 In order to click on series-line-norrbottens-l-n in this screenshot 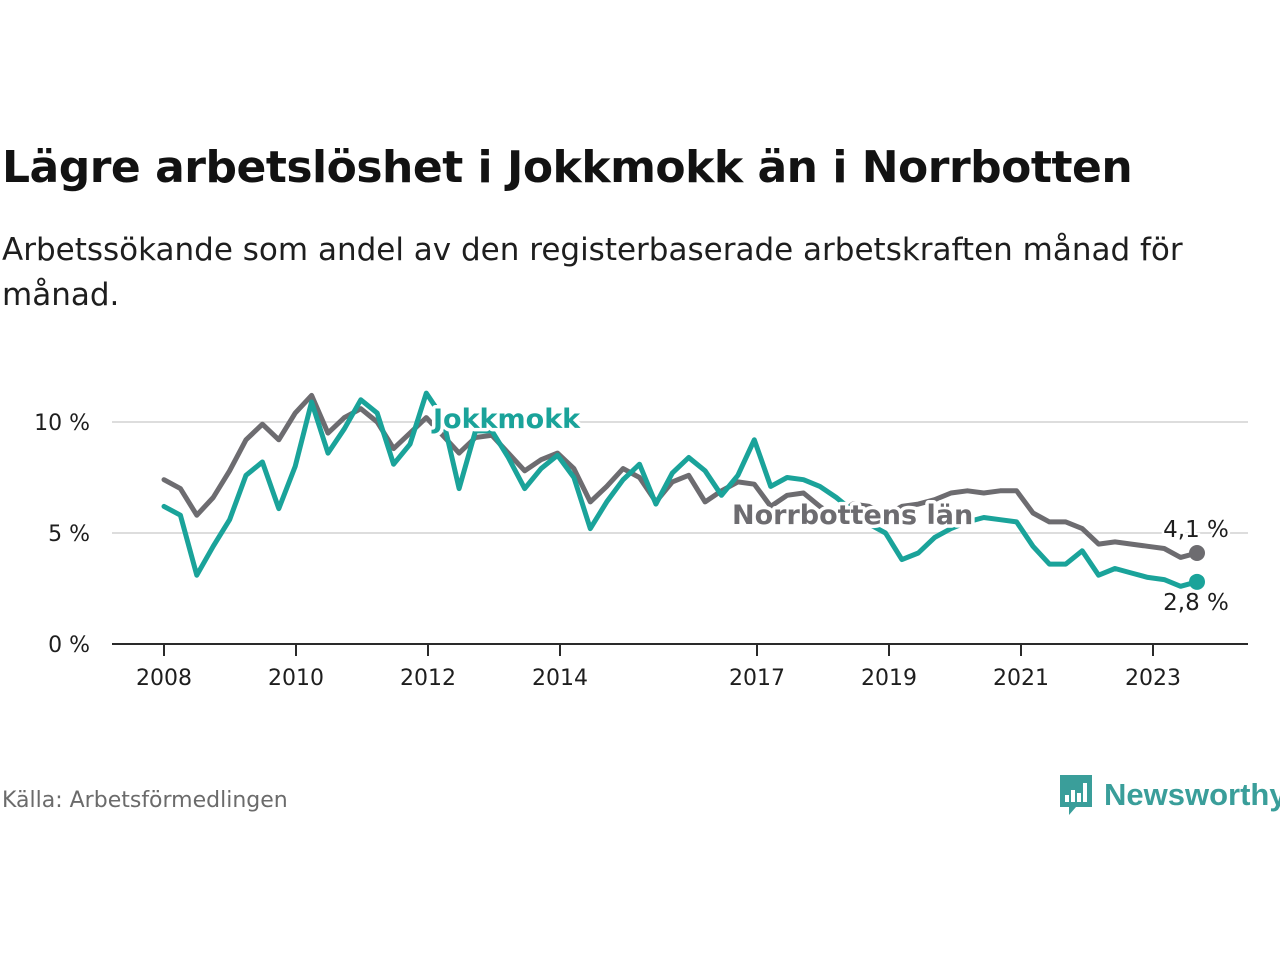, I will do `click(680, 476)`.